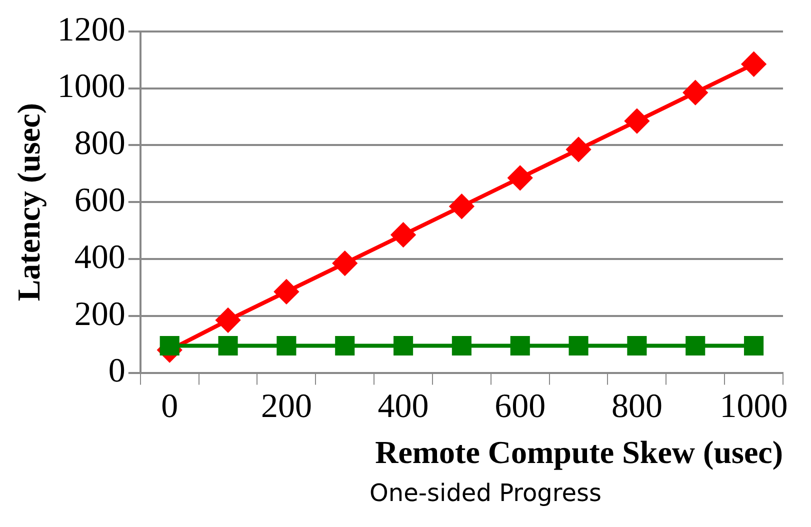 The height and width of the screenshot is (527, 811). I want to click on x-axis-title: Remote Compute Skew (usec), so click(579, 452).